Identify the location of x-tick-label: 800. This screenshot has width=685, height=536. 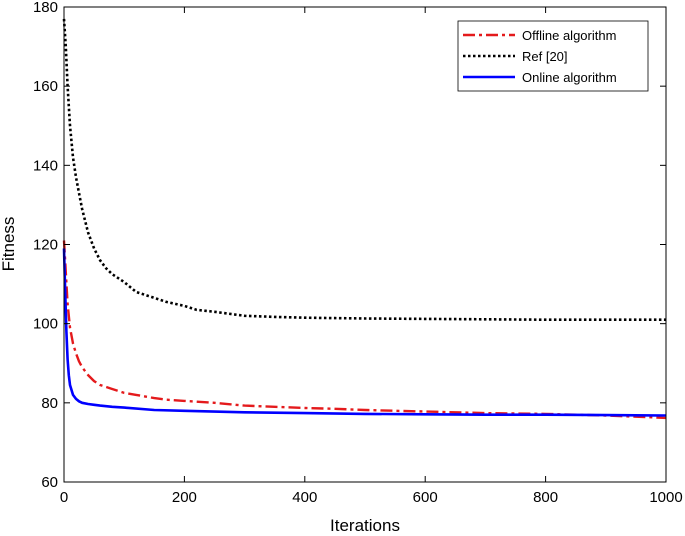
(545, 497).